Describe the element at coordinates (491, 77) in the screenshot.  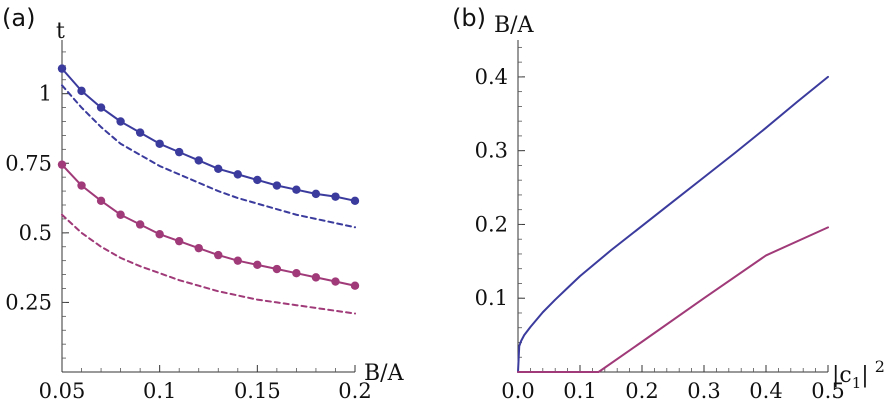
I see `panel-b-y-tick-label: 0.4` at that location.